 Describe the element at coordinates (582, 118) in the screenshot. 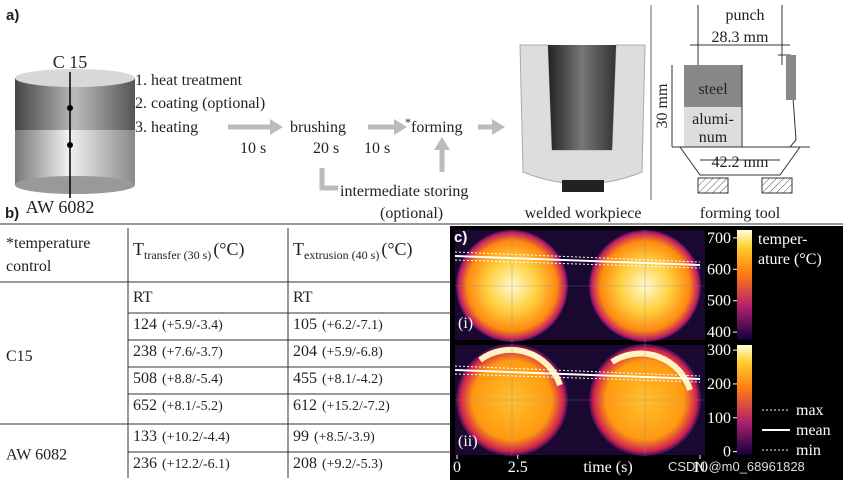

I see `welded-workpiece-image` at that location.